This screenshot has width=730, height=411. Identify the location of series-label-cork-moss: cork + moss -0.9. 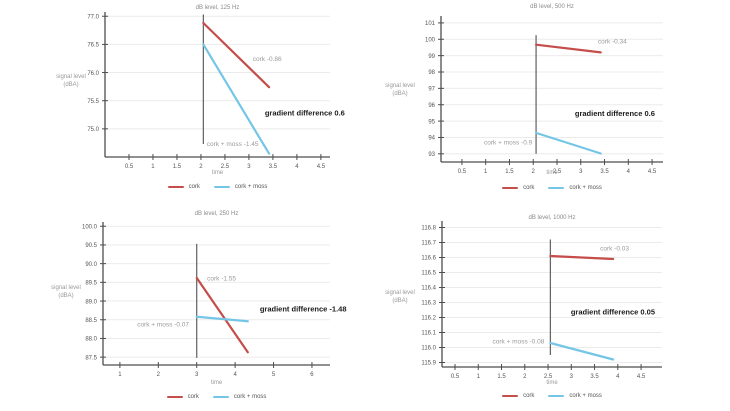
(508, 143).